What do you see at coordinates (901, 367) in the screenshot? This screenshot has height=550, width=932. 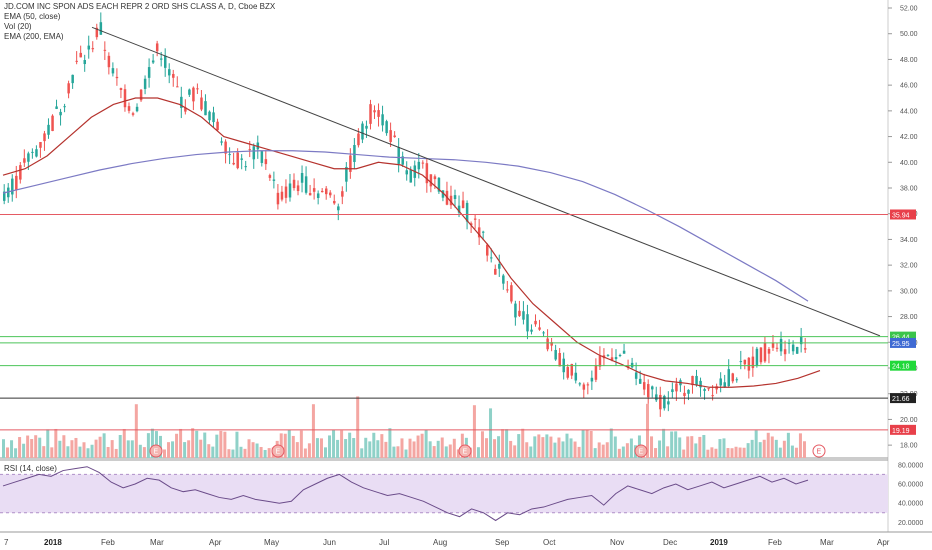 I see `level-badge-value: 24.18` at bounding box center [901, 367].